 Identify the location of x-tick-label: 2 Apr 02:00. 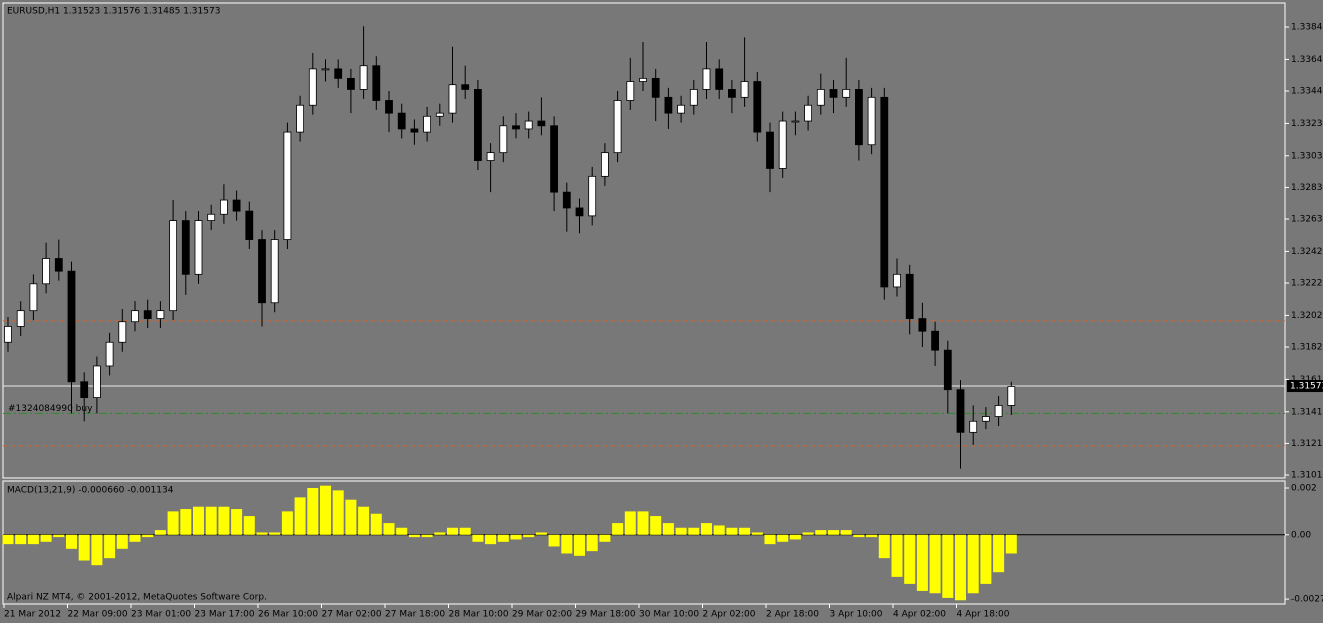
(729, 615).